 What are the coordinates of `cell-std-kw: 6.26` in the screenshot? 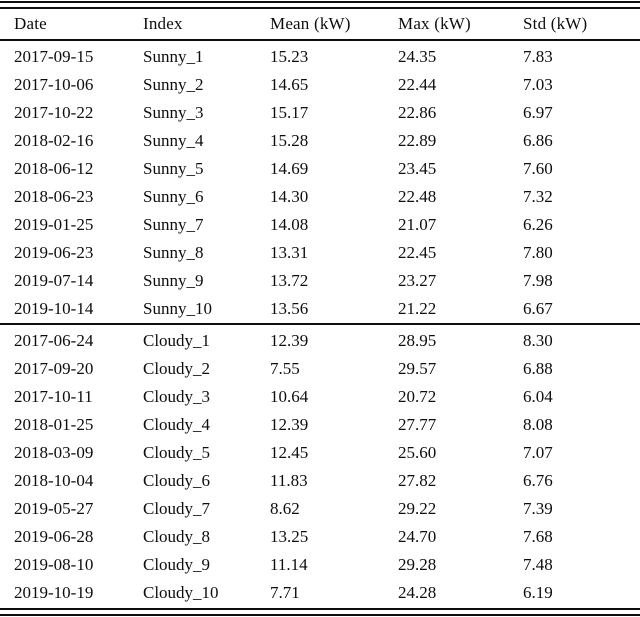 It's located at (538, 224).